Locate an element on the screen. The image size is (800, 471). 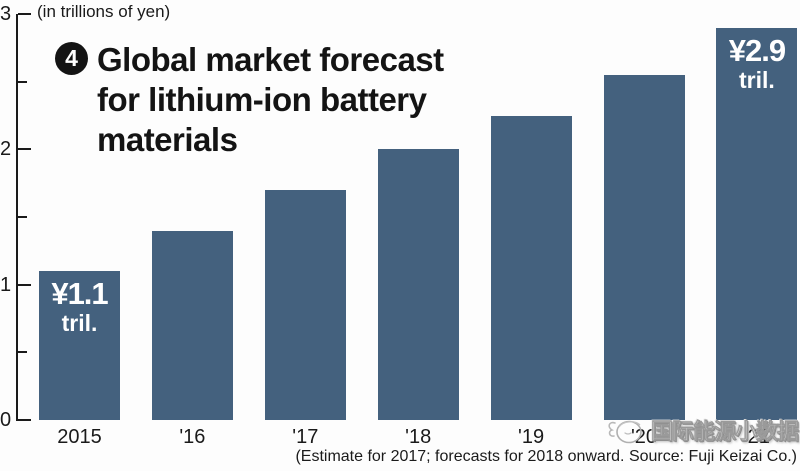
watermark-text: 国际能源小数据 is located at coordinates (725, 432).